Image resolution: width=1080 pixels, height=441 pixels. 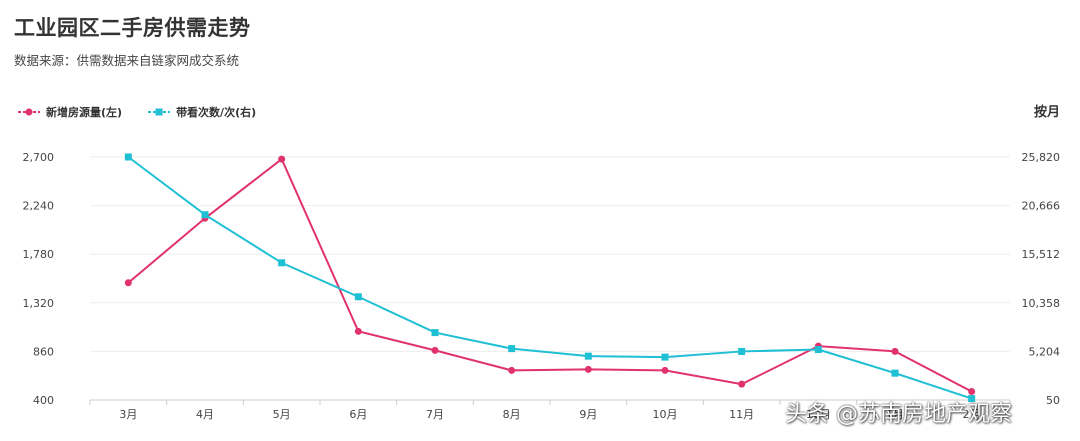 I want to click on left-tick-label: 860, so click(x=43, y=351).